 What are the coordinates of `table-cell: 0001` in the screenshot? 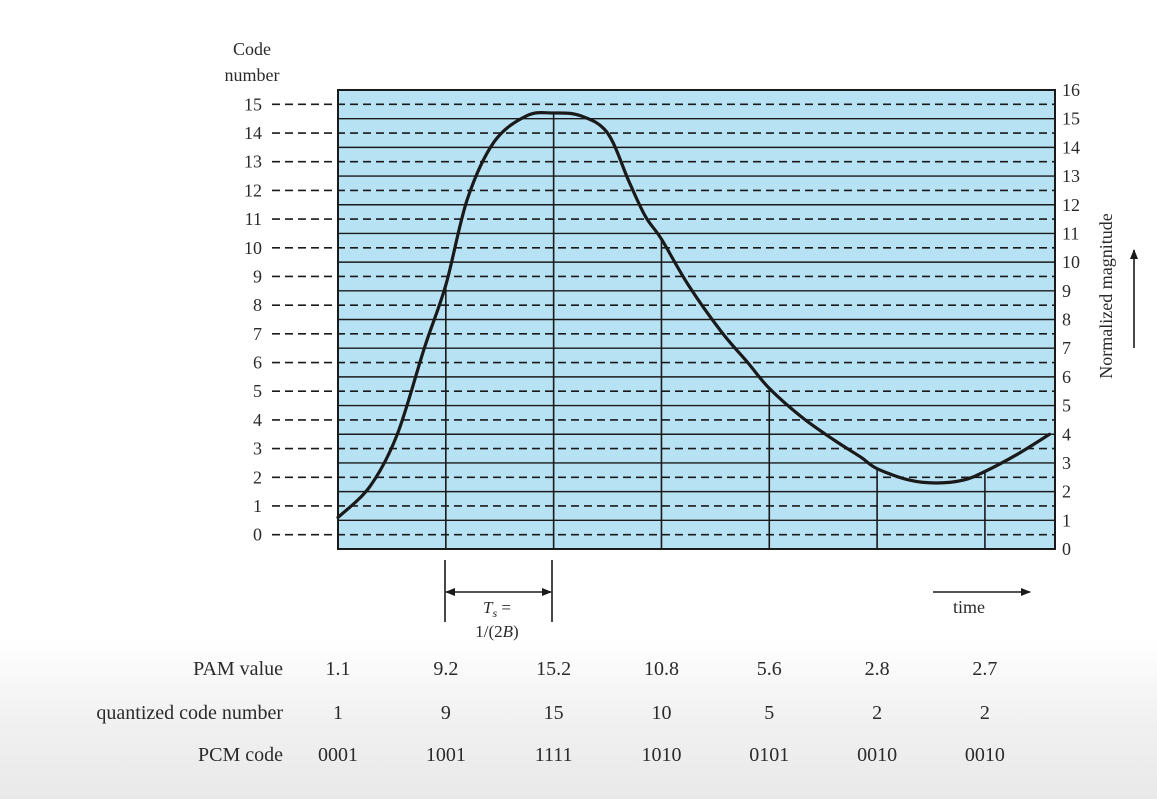 It's located at (338, 755).